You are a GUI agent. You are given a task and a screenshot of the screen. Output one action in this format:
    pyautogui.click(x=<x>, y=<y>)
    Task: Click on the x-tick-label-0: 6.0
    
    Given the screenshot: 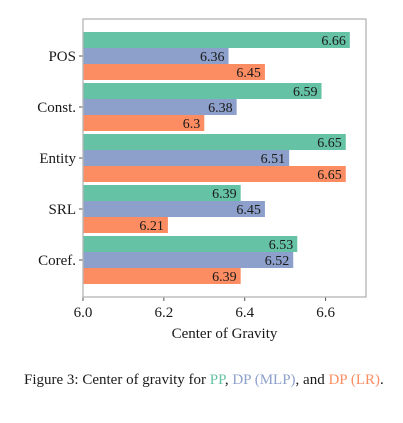 What is the action you would take?
    pyautogui.click(x=83, y=313)
    